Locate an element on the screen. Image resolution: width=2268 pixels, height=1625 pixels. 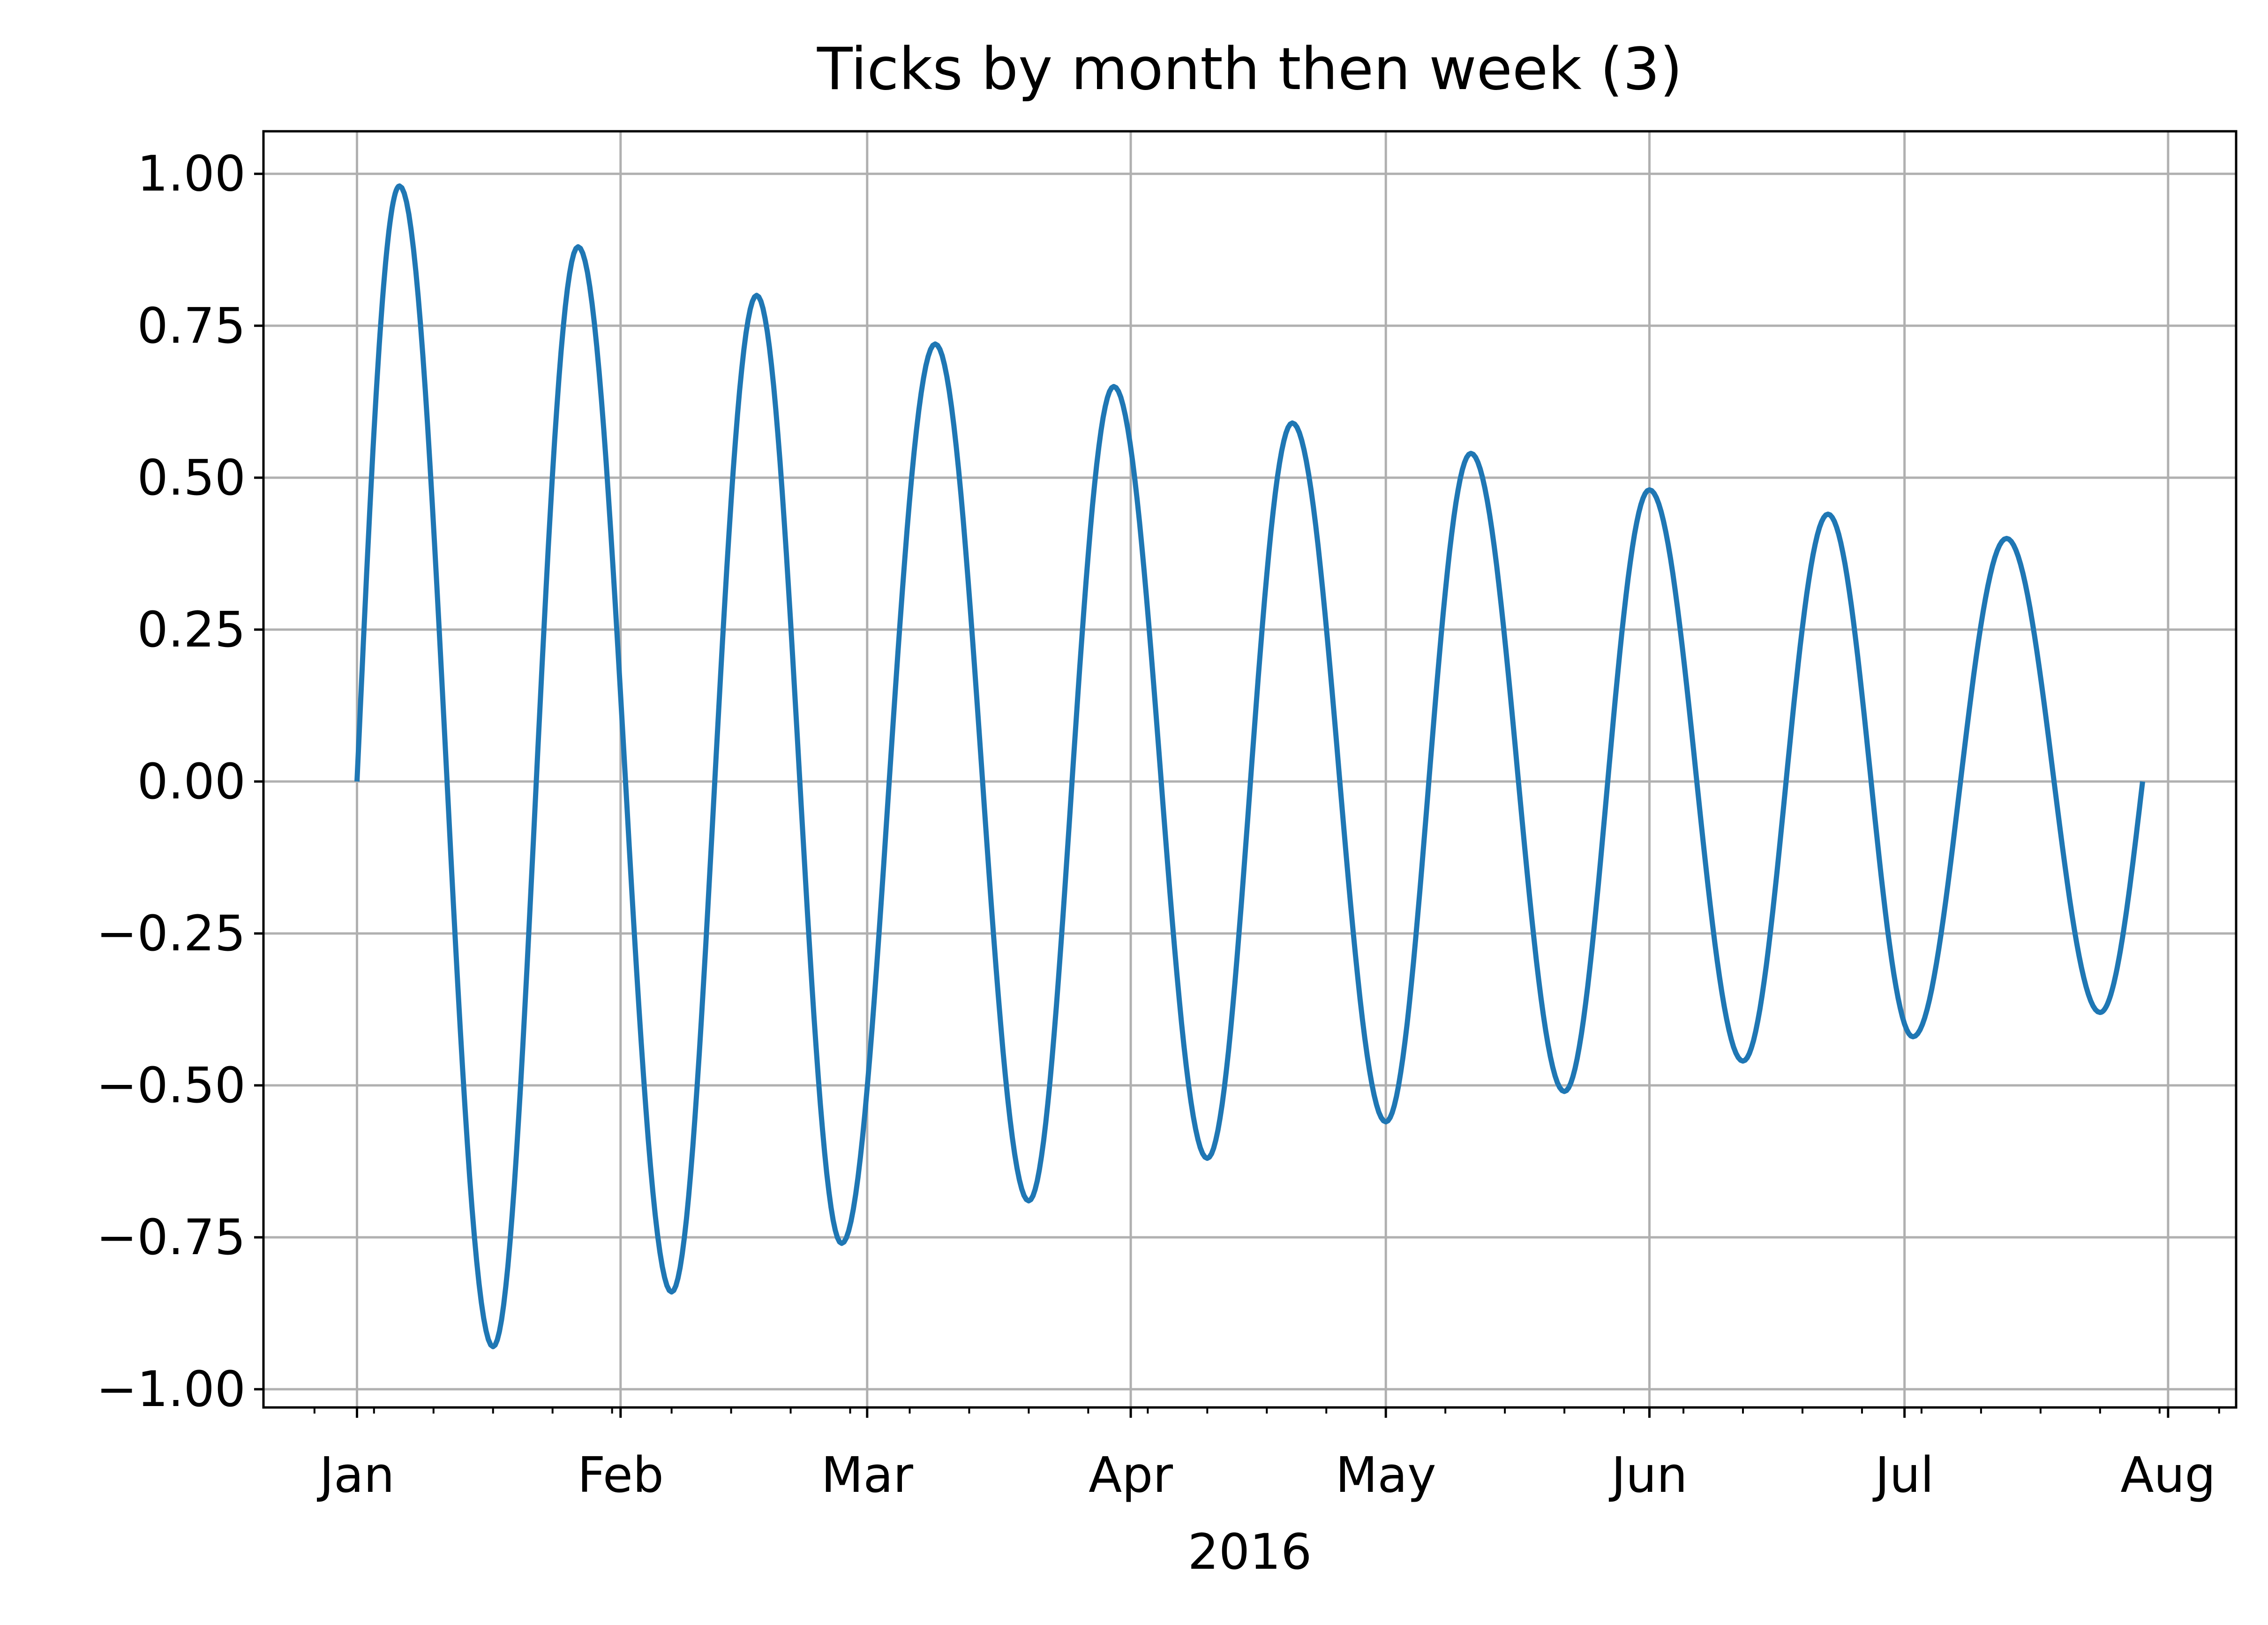
y-tick-label: −0.25 is located at coordinates (171, 934).